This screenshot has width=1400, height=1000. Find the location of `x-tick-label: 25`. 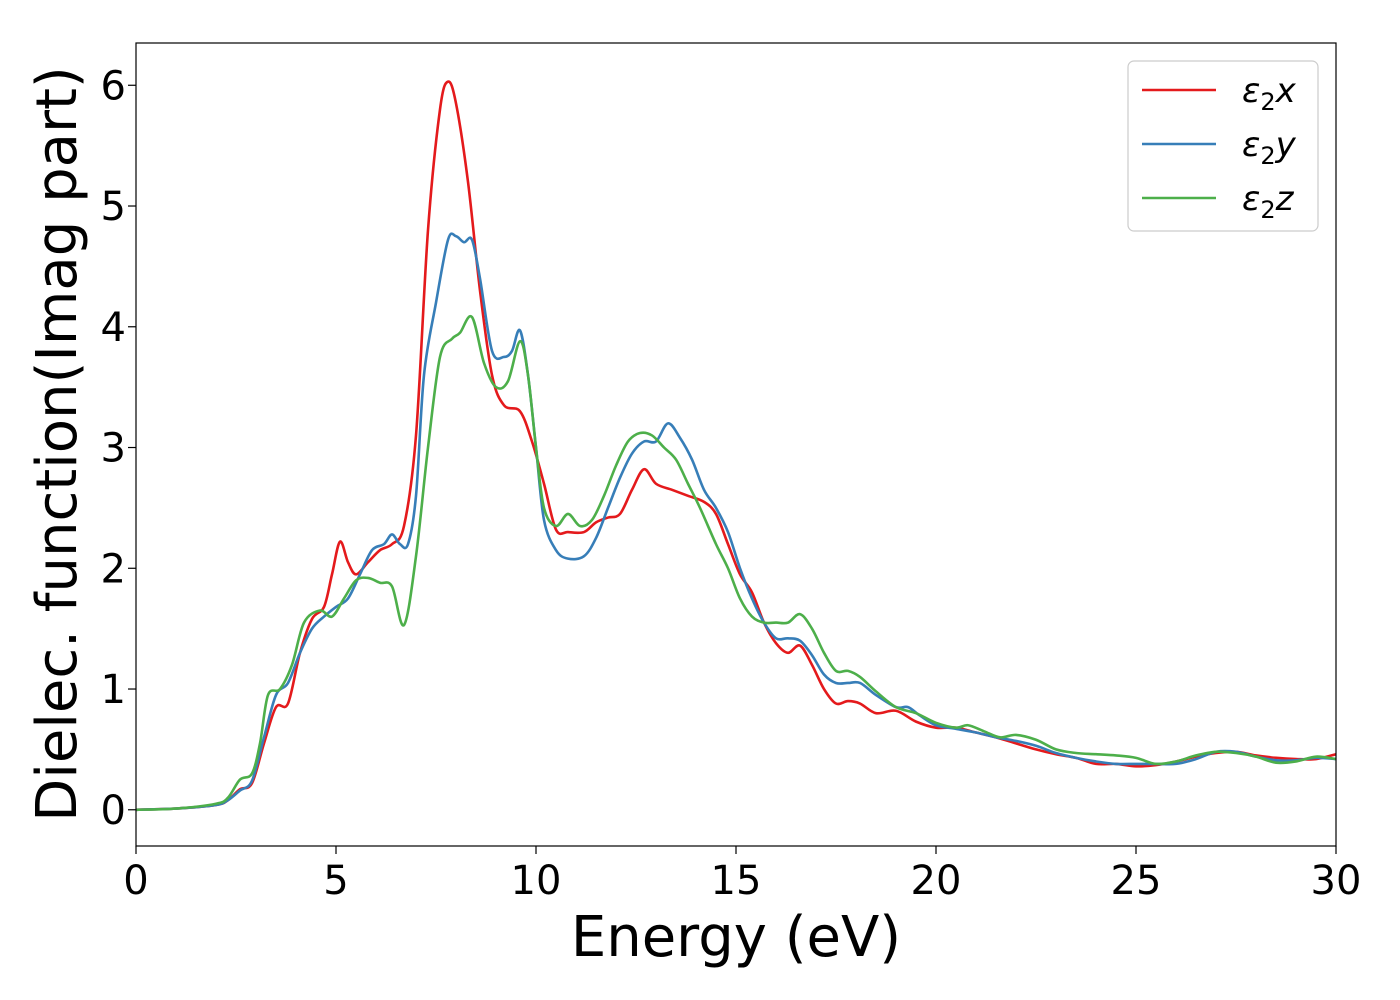

x-tick-label: 25 is located at coordinates (1136, 881).